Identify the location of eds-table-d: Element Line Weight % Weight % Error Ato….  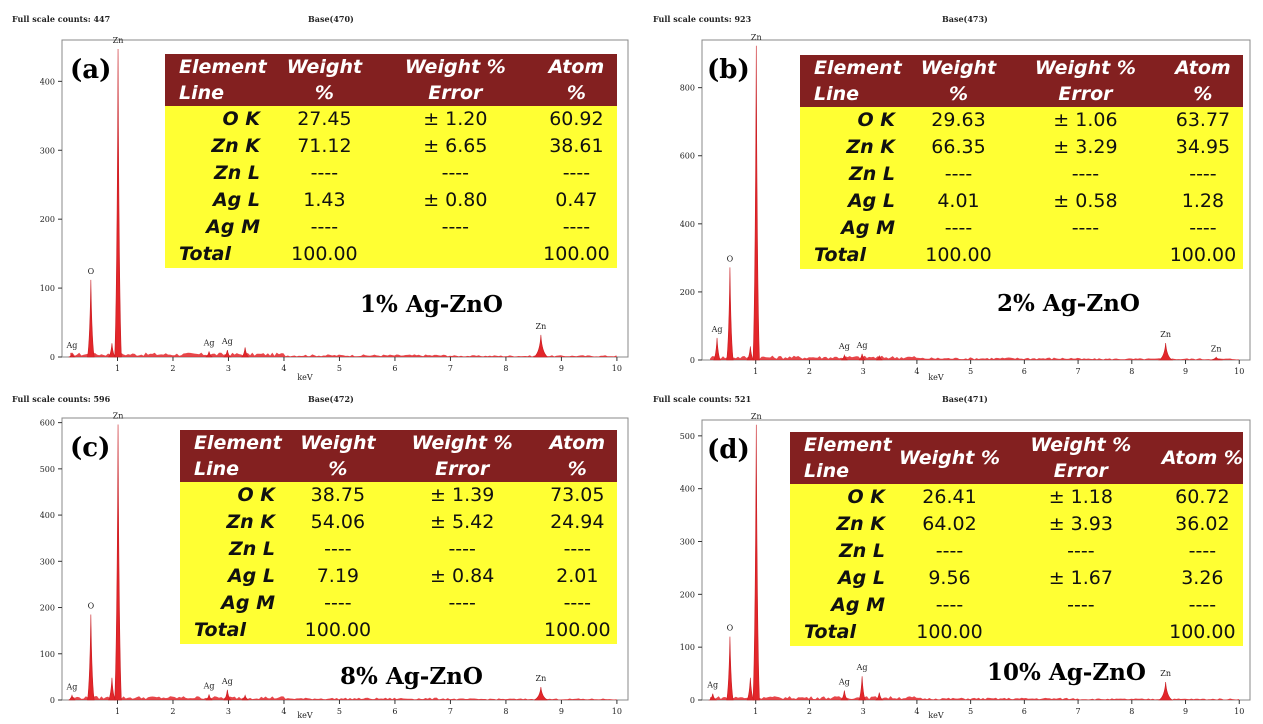
(1016, 539).